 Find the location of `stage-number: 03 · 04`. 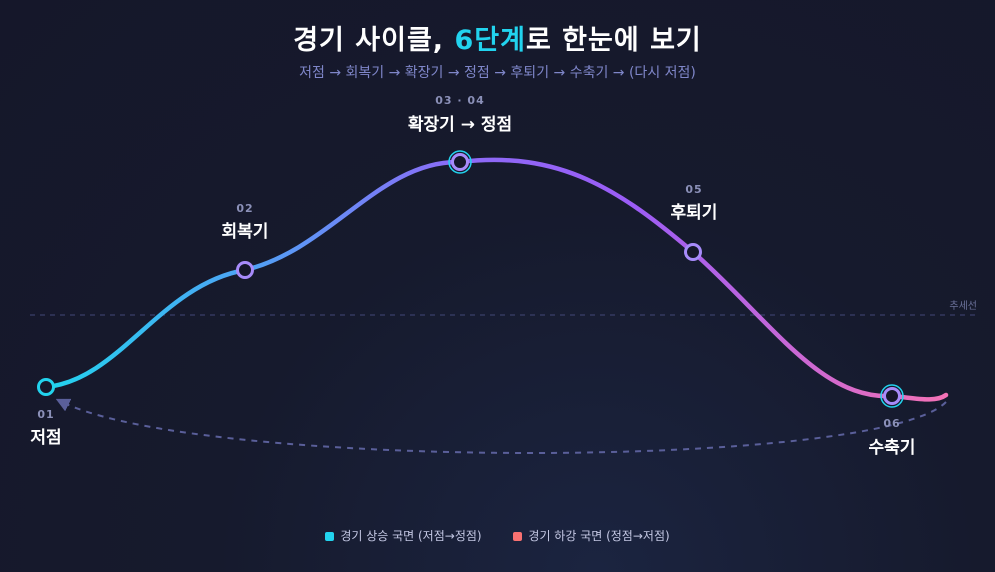

stage-number: 03 · 04 is located at coordinates (459, 100).